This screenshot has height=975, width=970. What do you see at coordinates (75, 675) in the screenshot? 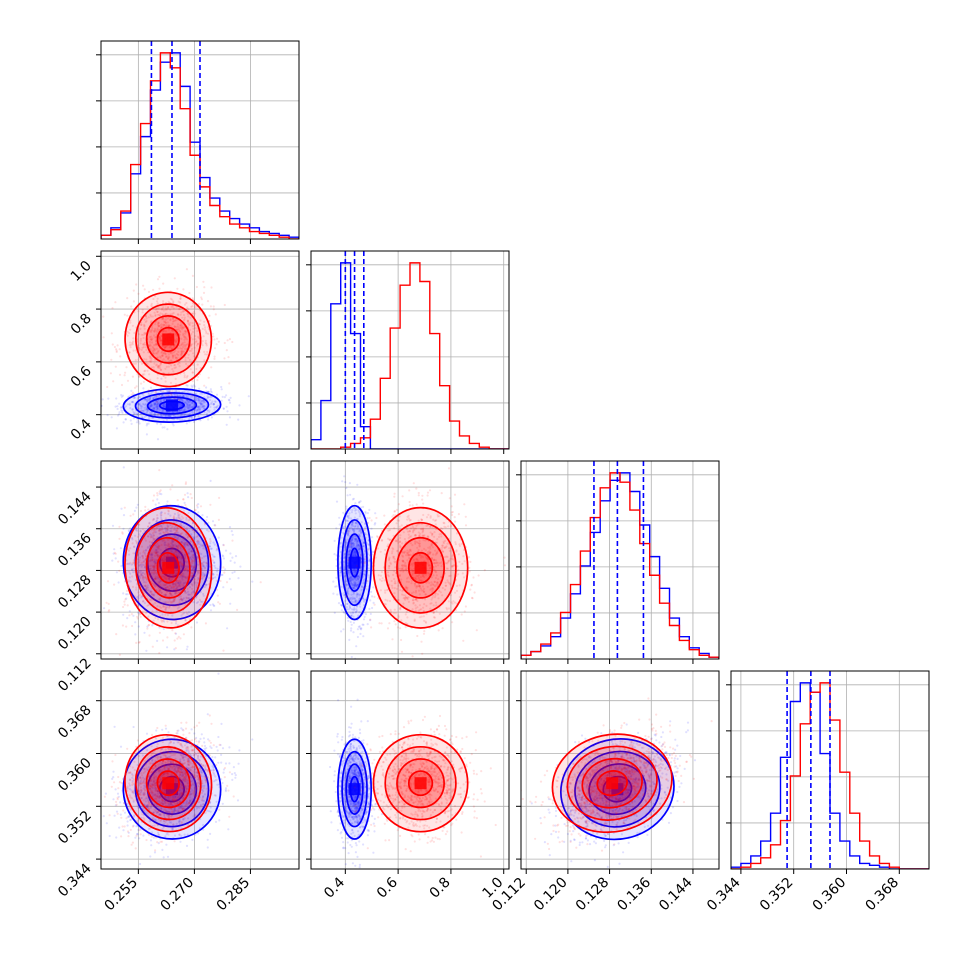
I see `y-tick-label: 0.112` at bounding box center [75, 675].